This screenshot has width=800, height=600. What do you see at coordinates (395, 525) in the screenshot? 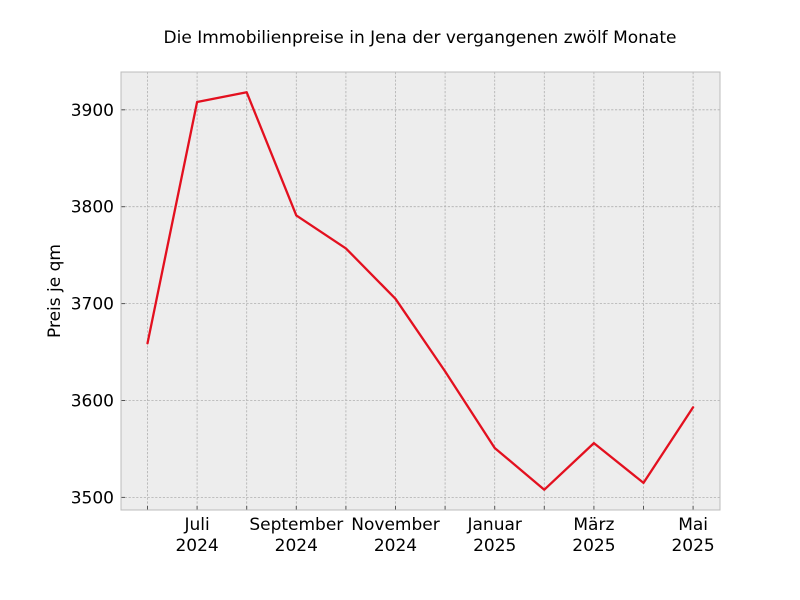
I see `x-tick-label-month: November` at bounding box center [395, 525].